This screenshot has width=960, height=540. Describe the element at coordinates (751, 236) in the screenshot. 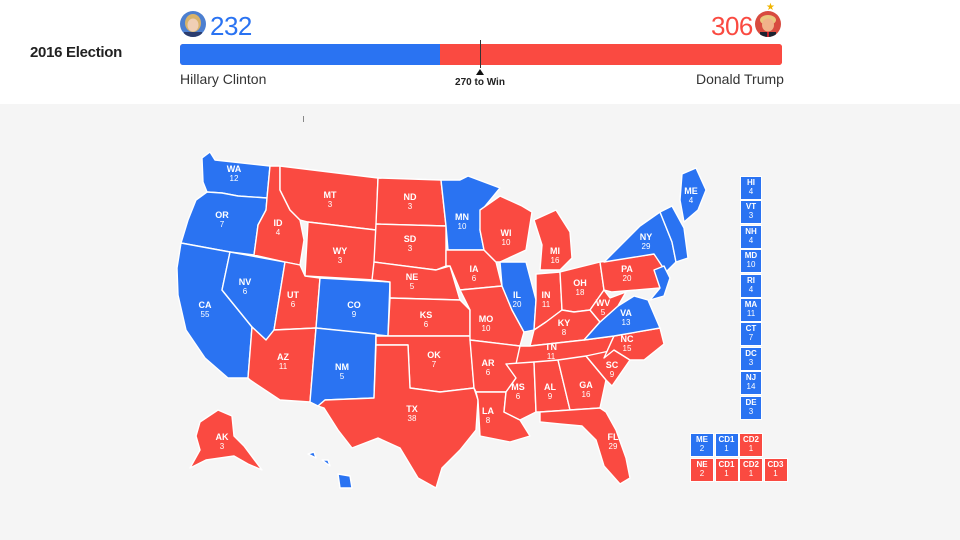

I see `state-box: NH 4` at that location.